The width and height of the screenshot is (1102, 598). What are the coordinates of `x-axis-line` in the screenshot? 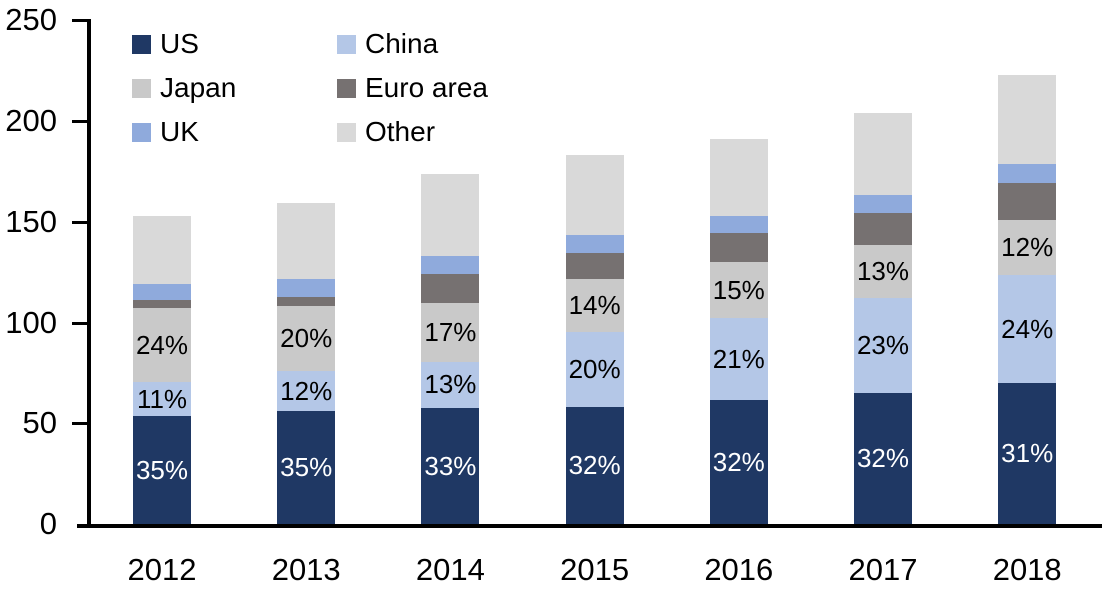 It's located at (589, 526).